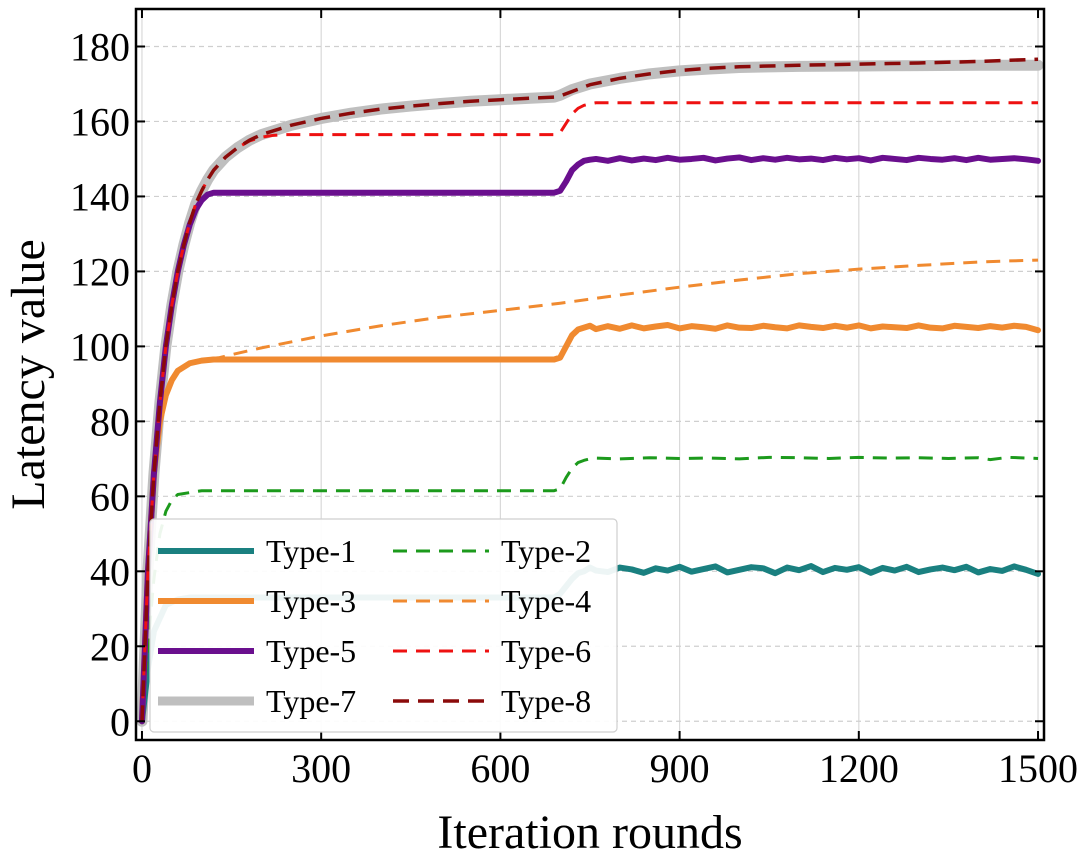  I want to click on legend-label-type-3: Type-3, so click(311, 601).